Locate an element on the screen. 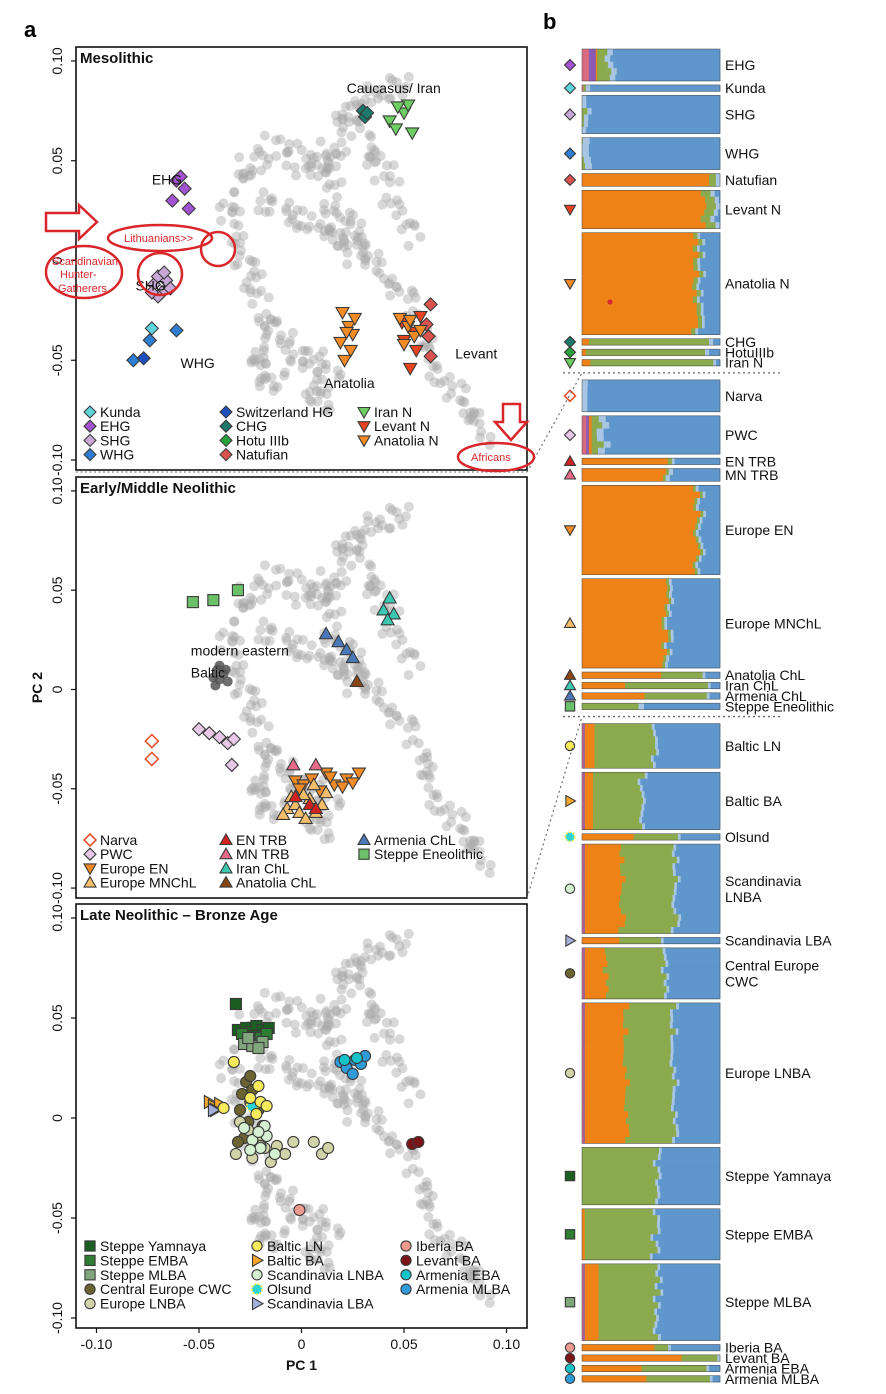 The width and height of the screenshot is (886, 1394). admixture-group-europe-mnchl: Europe MNChL is located at coordinates (692, 623).